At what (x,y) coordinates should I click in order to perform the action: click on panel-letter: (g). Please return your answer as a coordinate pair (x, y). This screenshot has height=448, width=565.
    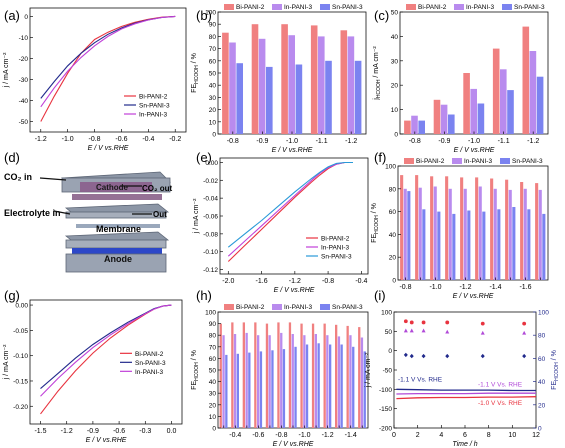
    Looking at the image, I should click on (12, 295).